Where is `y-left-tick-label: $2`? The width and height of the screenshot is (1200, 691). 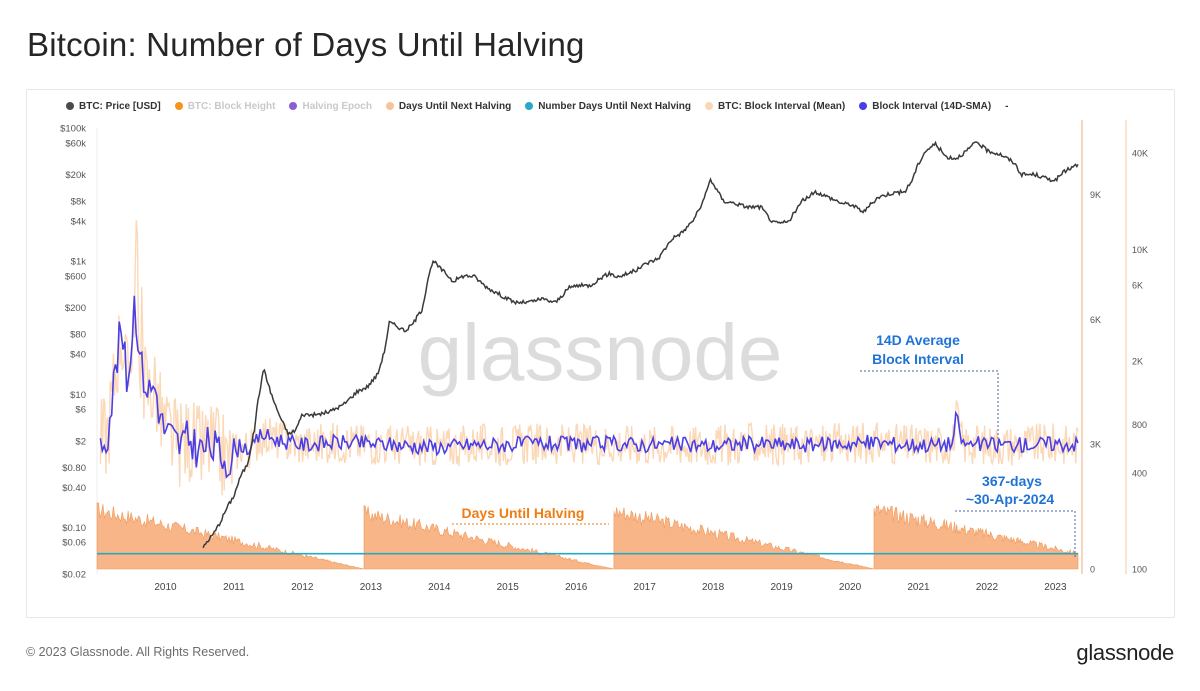
y-left-tick-label: $2 is located at coordinates (80, 441).